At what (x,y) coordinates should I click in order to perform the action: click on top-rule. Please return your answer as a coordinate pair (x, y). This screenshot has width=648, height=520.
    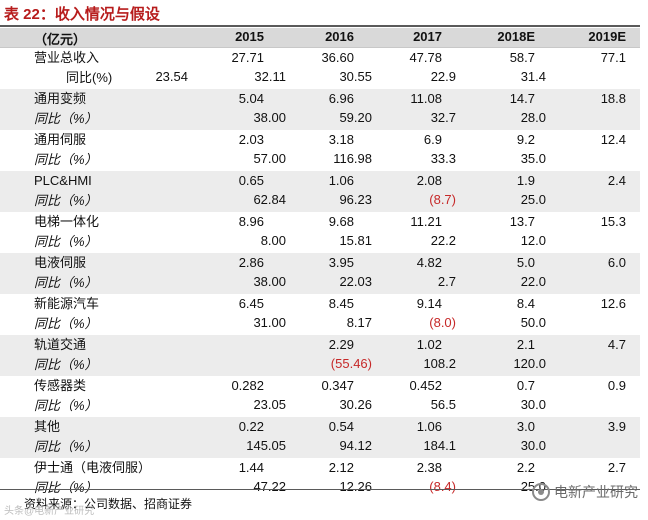
    Looking at the image, I should click on (320, 26).